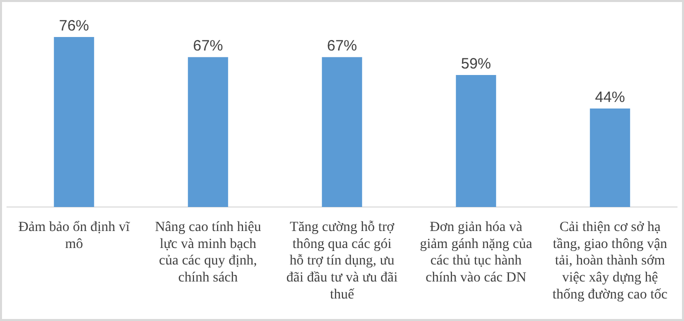  I want to click on data-label: 44%, so click(610, 97).